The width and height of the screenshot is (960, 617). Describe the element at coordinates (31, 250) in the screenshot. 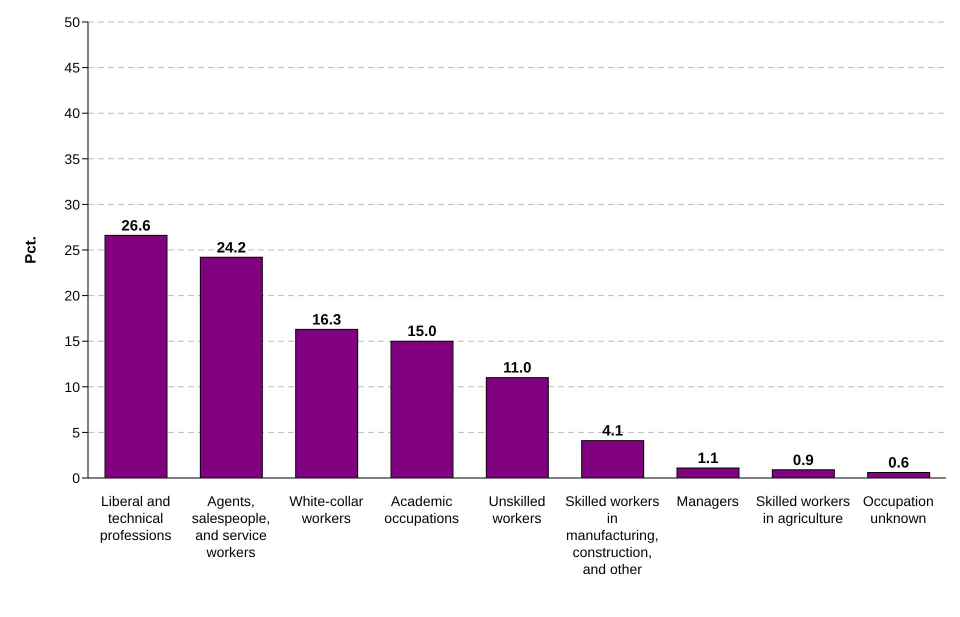

I see `y-axis-title: Pct.` at that location.